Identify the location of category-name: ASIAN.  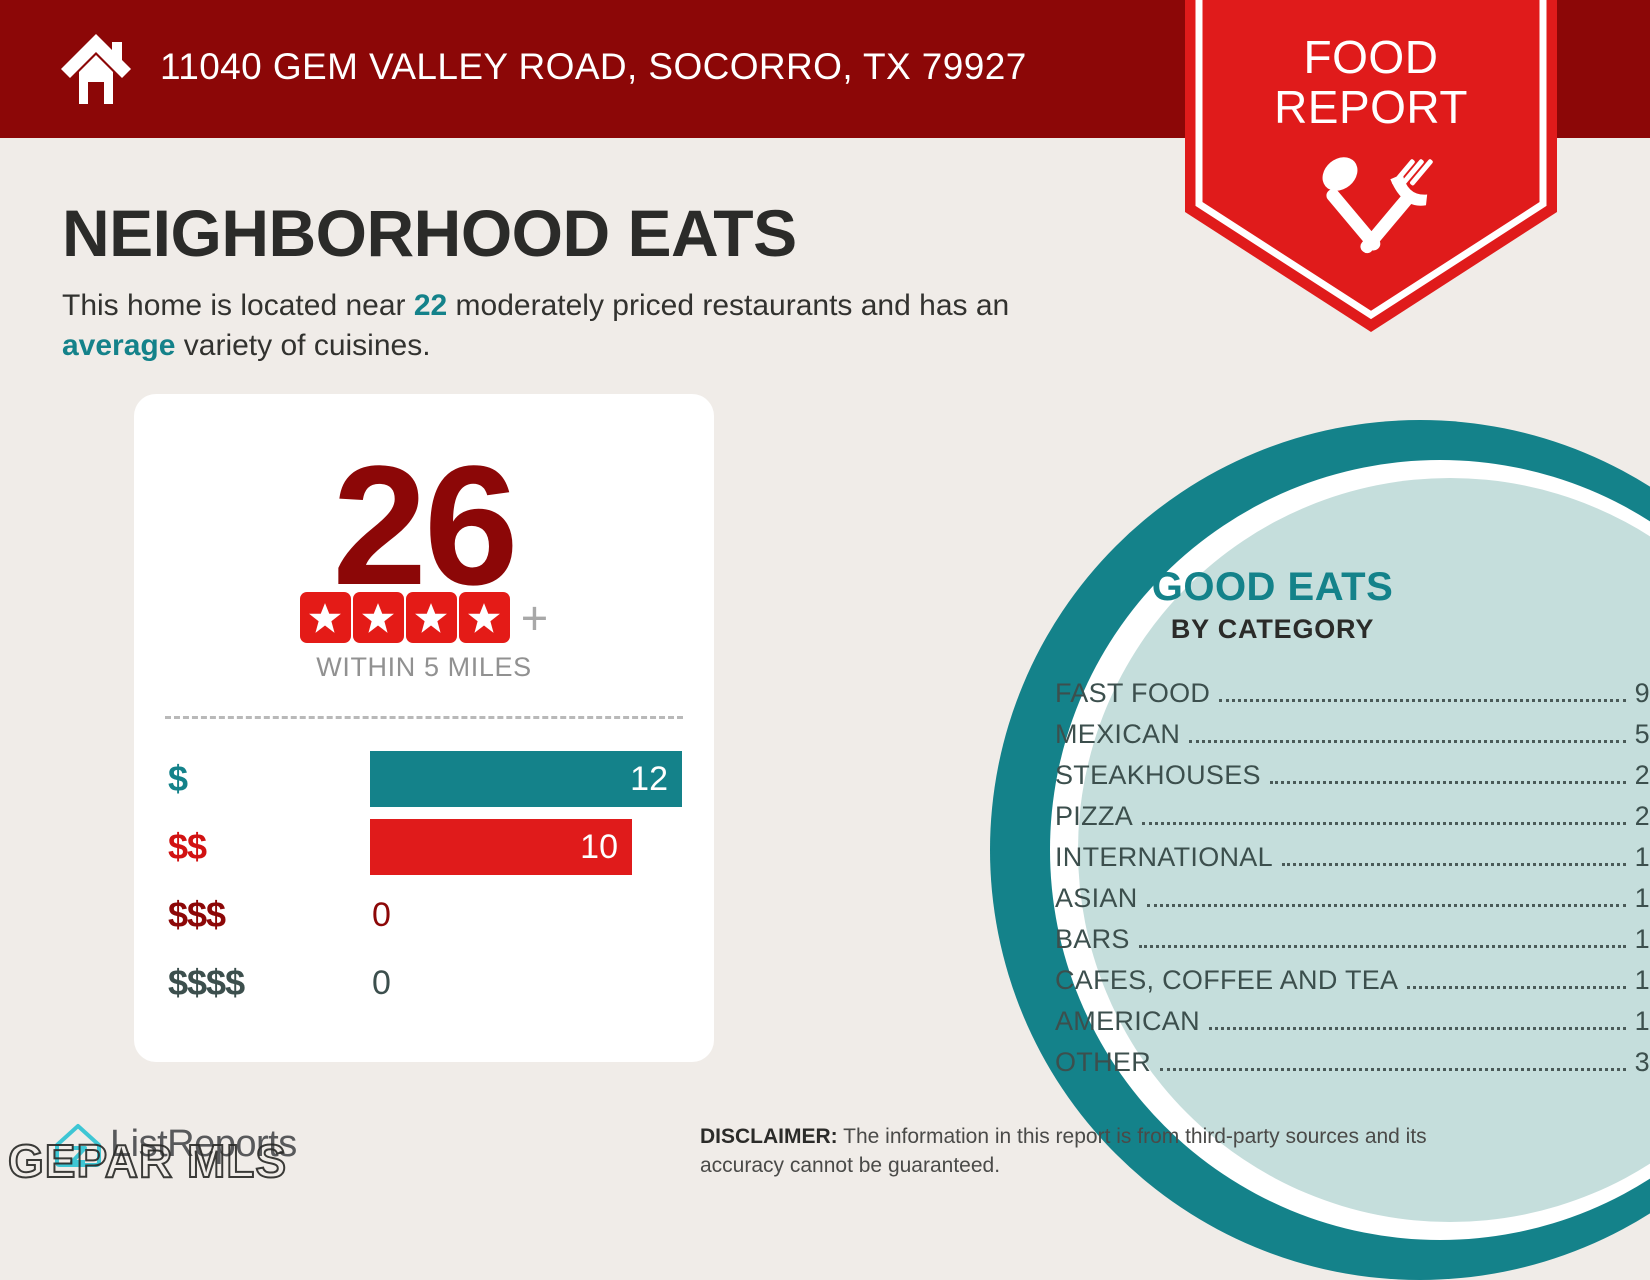
(1096, 898).